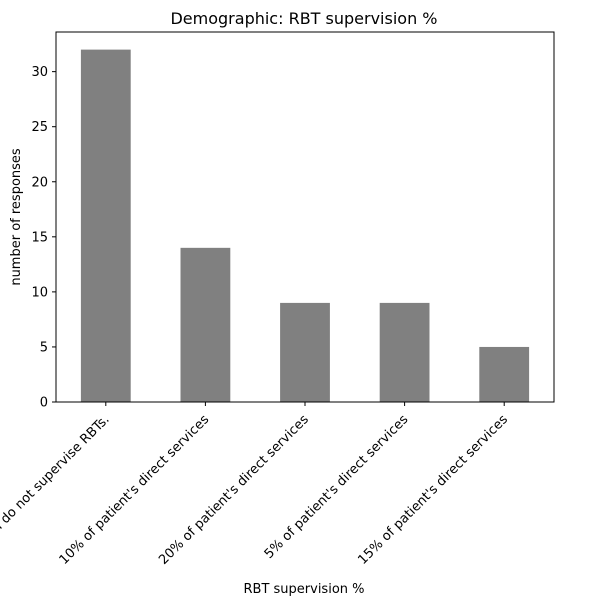 The height and width of the screenshot is (610, 595). Describe the element at coordinates (303, 18) in the screenshot. I see `chart-title: Demographic: RBT supervision %` at that location.